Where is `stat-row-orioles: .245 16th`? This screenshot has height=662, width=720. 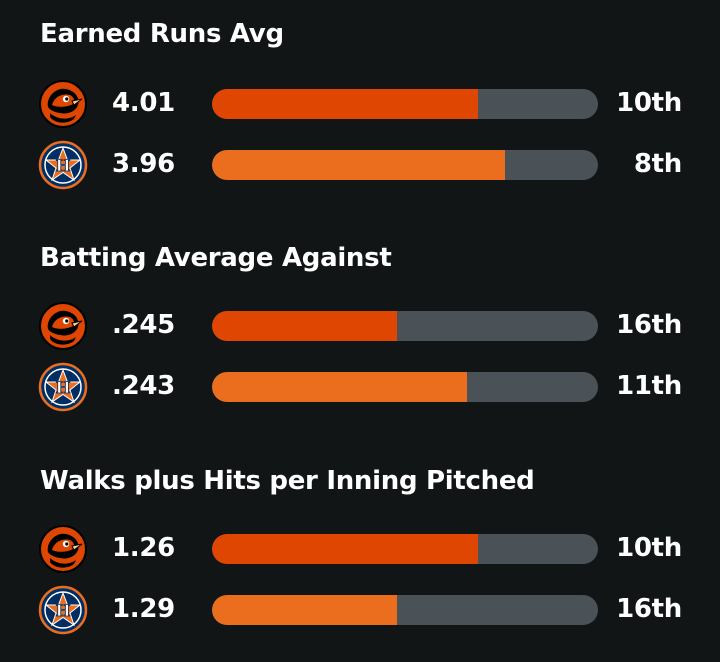 stat-row-orioles: .245 16th is located at coordinates (360, 325).